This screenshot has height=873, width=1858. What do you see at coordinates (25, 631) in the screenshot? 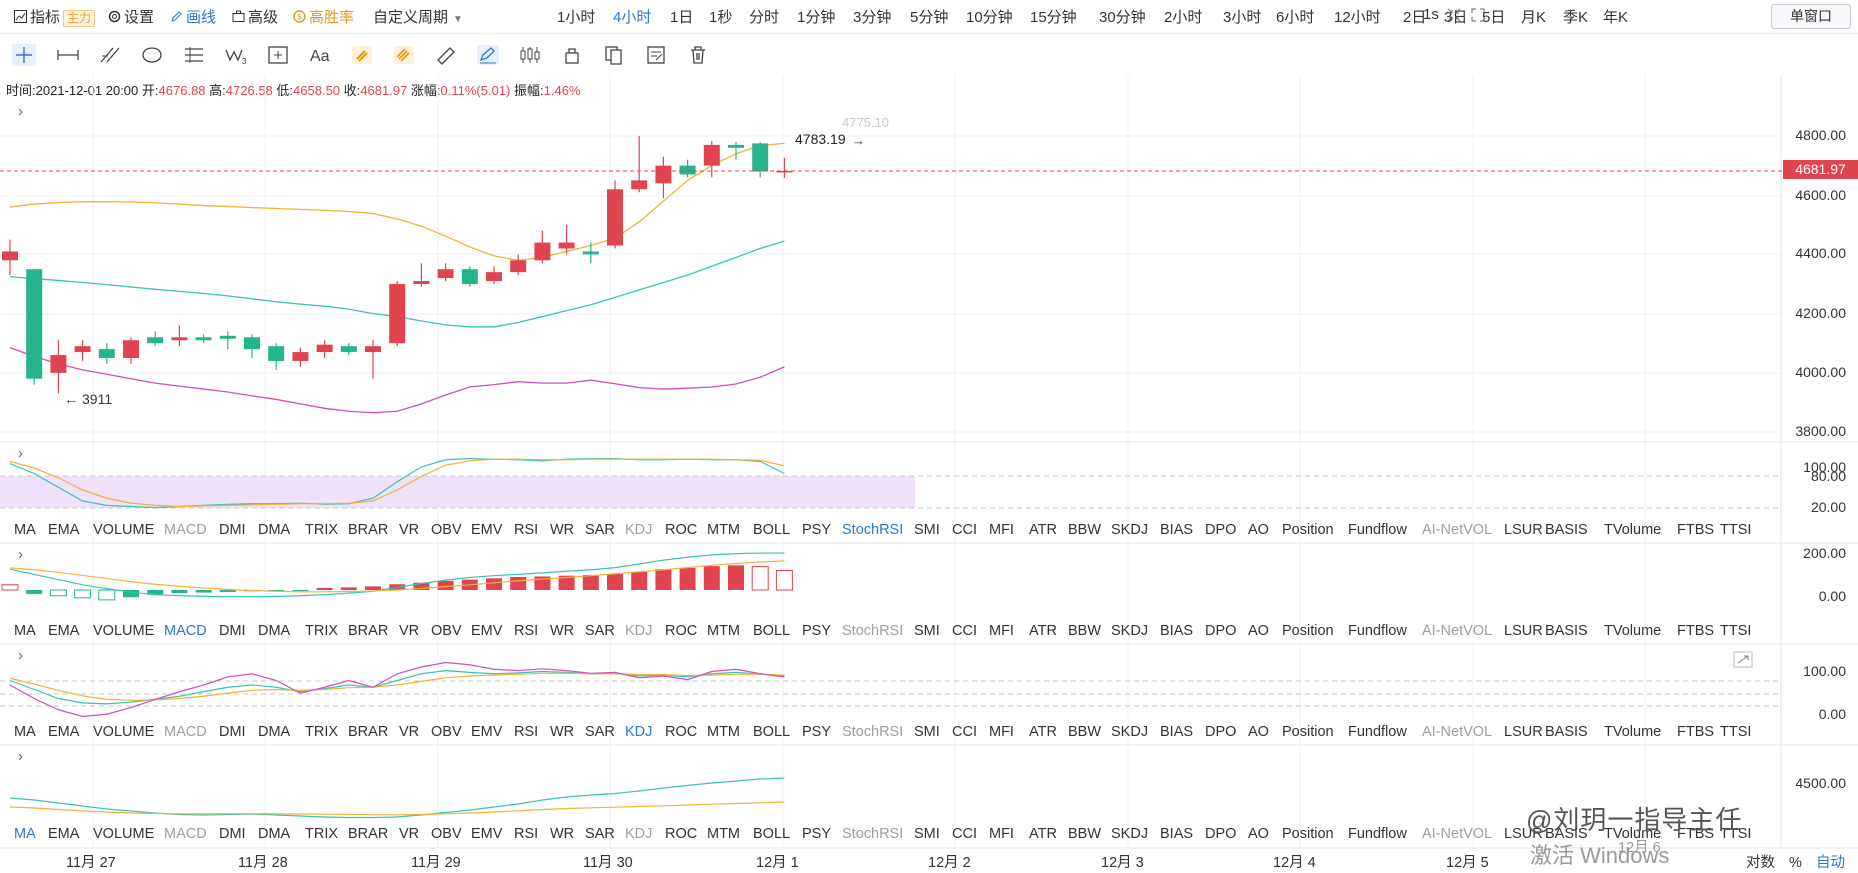
I see `indicator-tab-ma: MA` at bounding box center [25, 631].